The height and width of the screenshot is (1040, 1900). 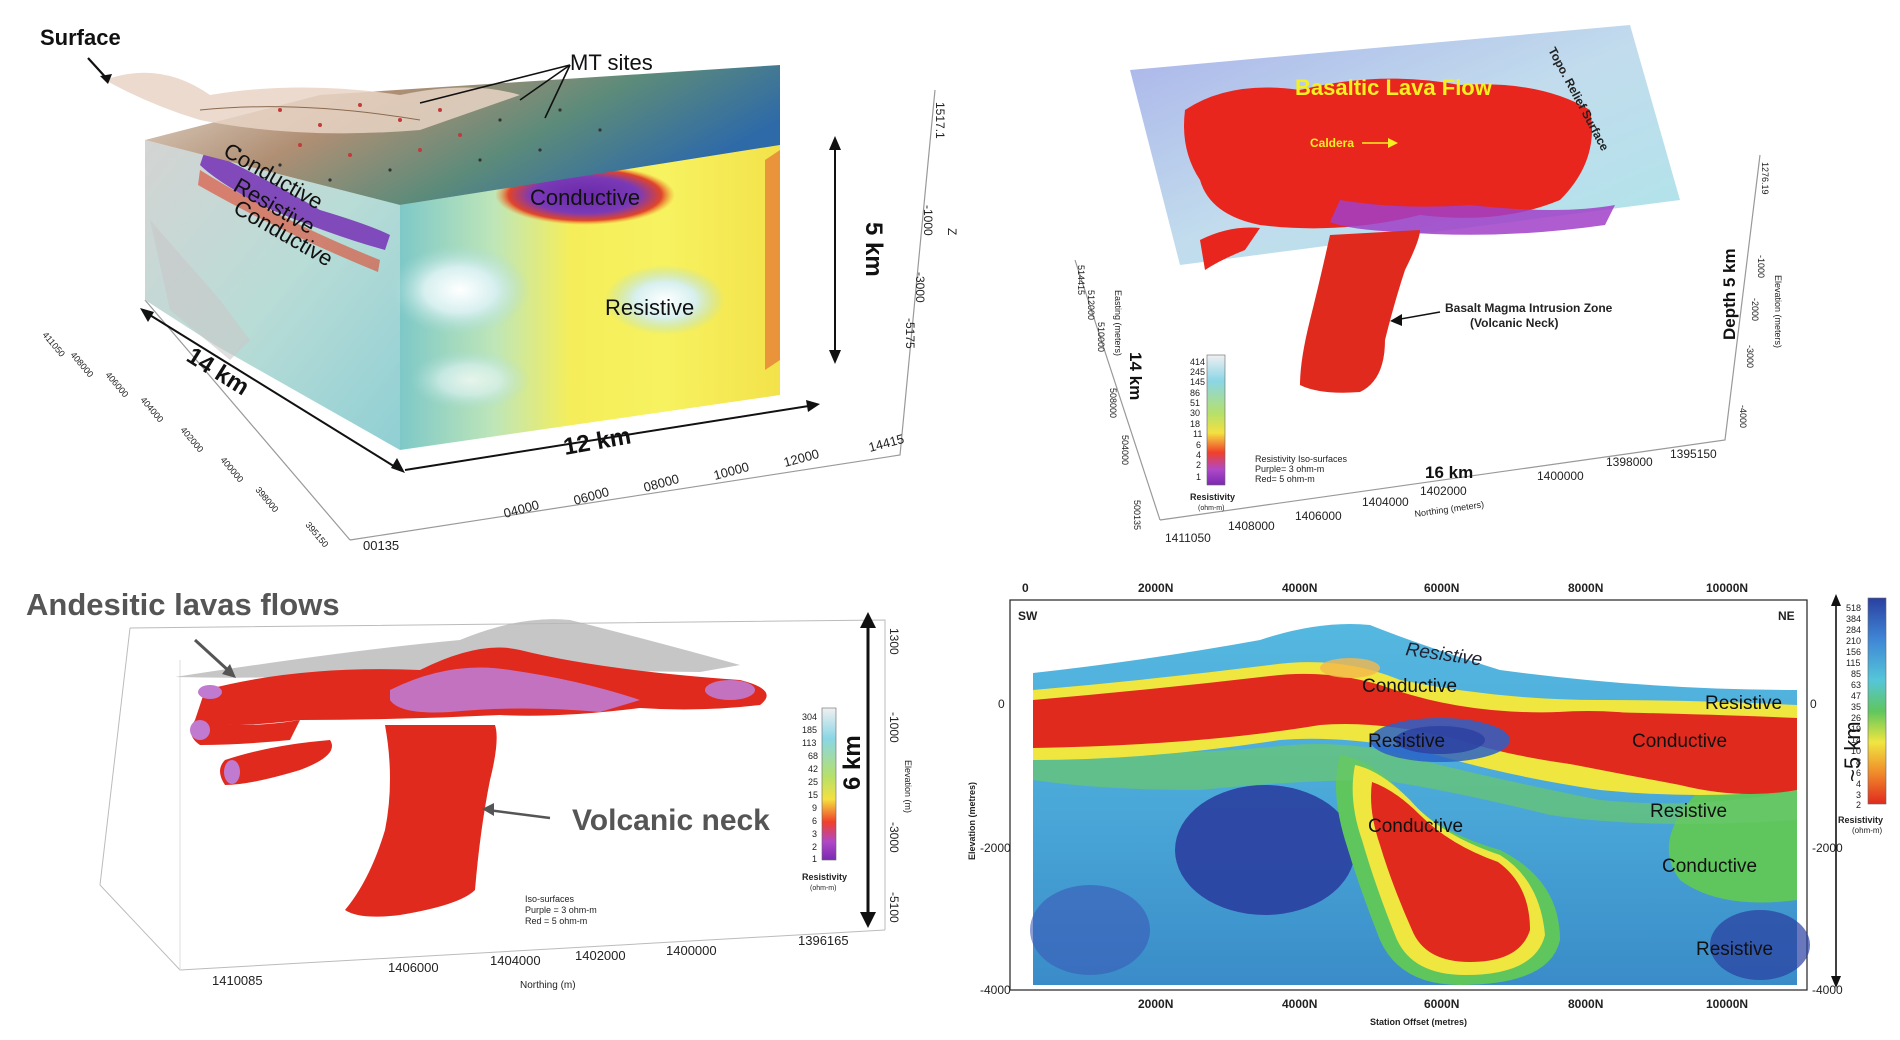 What do you see at coordinates (1856, 729) in the screenshot?
I see `svg-text: 19` at bounding box center [1856, 729].